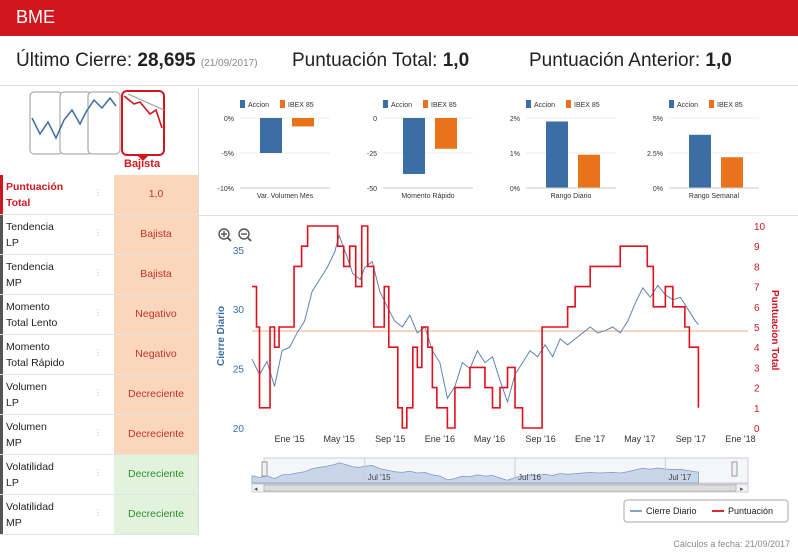 This screenshot has width=798, height=556. I want to click on legend-cierre-diario: Cierre Diario, so click(671, 511).